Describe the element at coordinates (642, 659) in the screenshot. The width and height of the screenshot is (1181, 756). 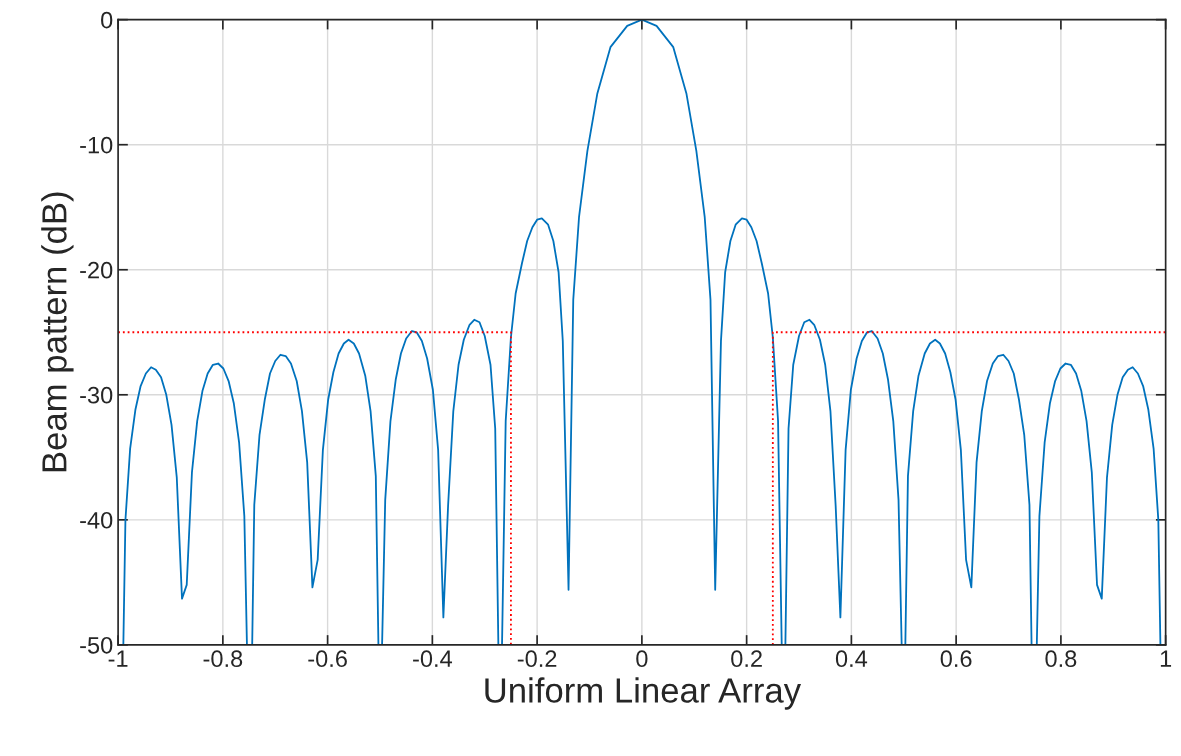
I see `x-tick-label: 0` at that location.